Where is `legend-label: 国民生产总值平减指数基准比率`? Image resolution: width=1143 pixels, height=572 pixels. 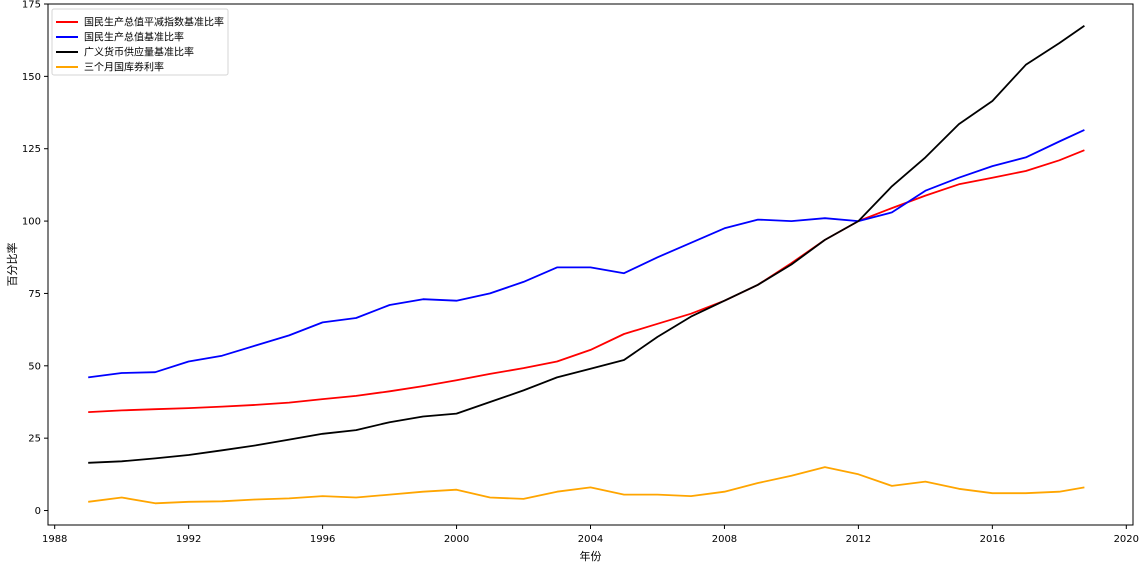 legend-label: 国民生产总值平减指数基准比率 is located at coordinates (154, 22).